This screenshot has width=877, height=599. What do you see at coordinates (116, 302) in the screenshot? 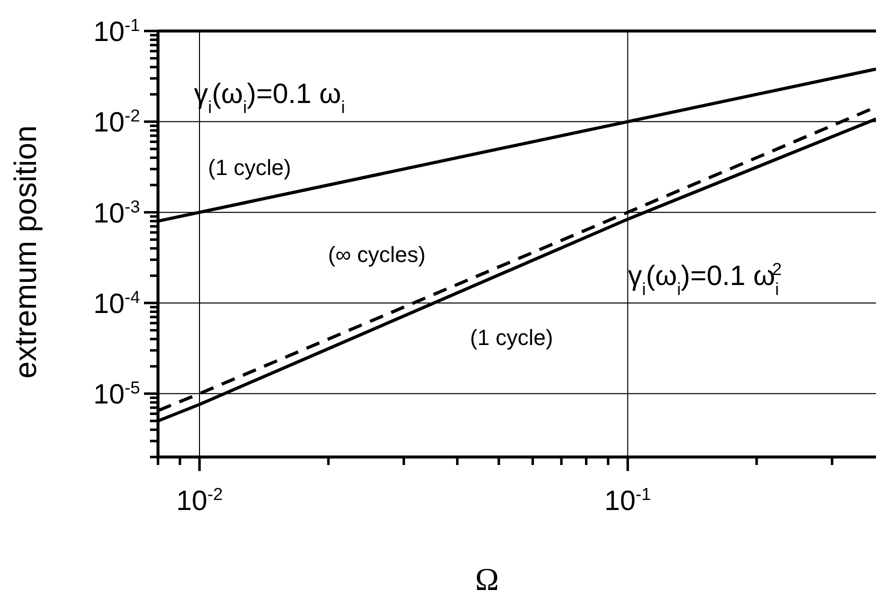
I see `y-tick-label: 10$^{-4}$` at bounding box center [116, 302].